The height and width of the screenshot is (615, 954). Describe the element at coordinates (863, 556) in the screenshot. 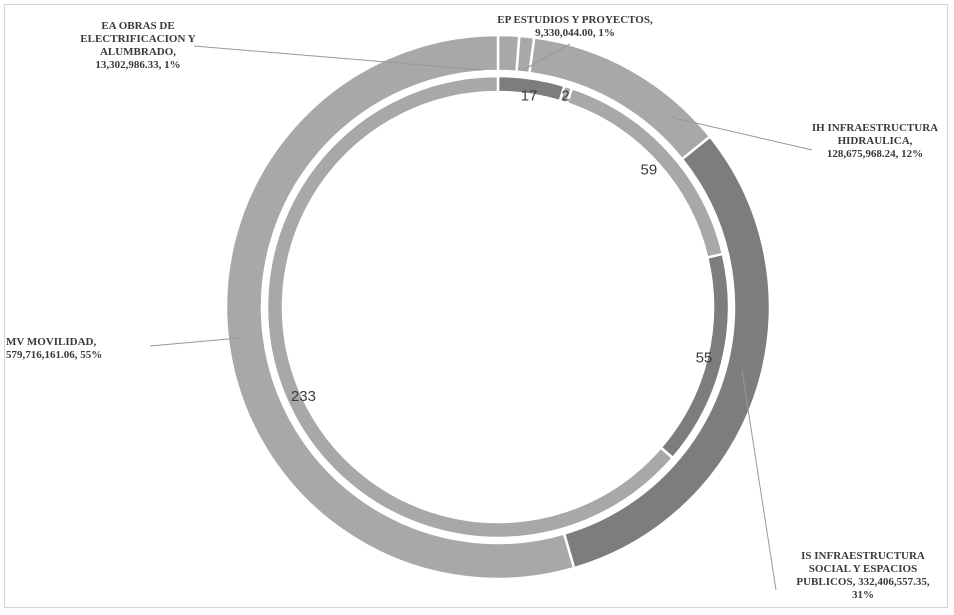

I see `label-is-line1: IS INFRAESTRUCTURA` at that location.